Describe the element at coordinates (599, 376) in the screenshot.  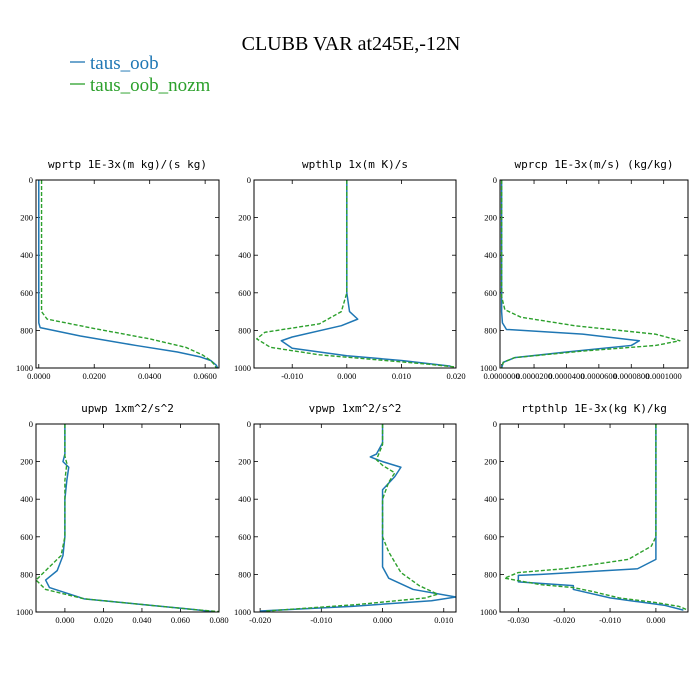
I see `x-tick-label: 0.0000600` at that location.